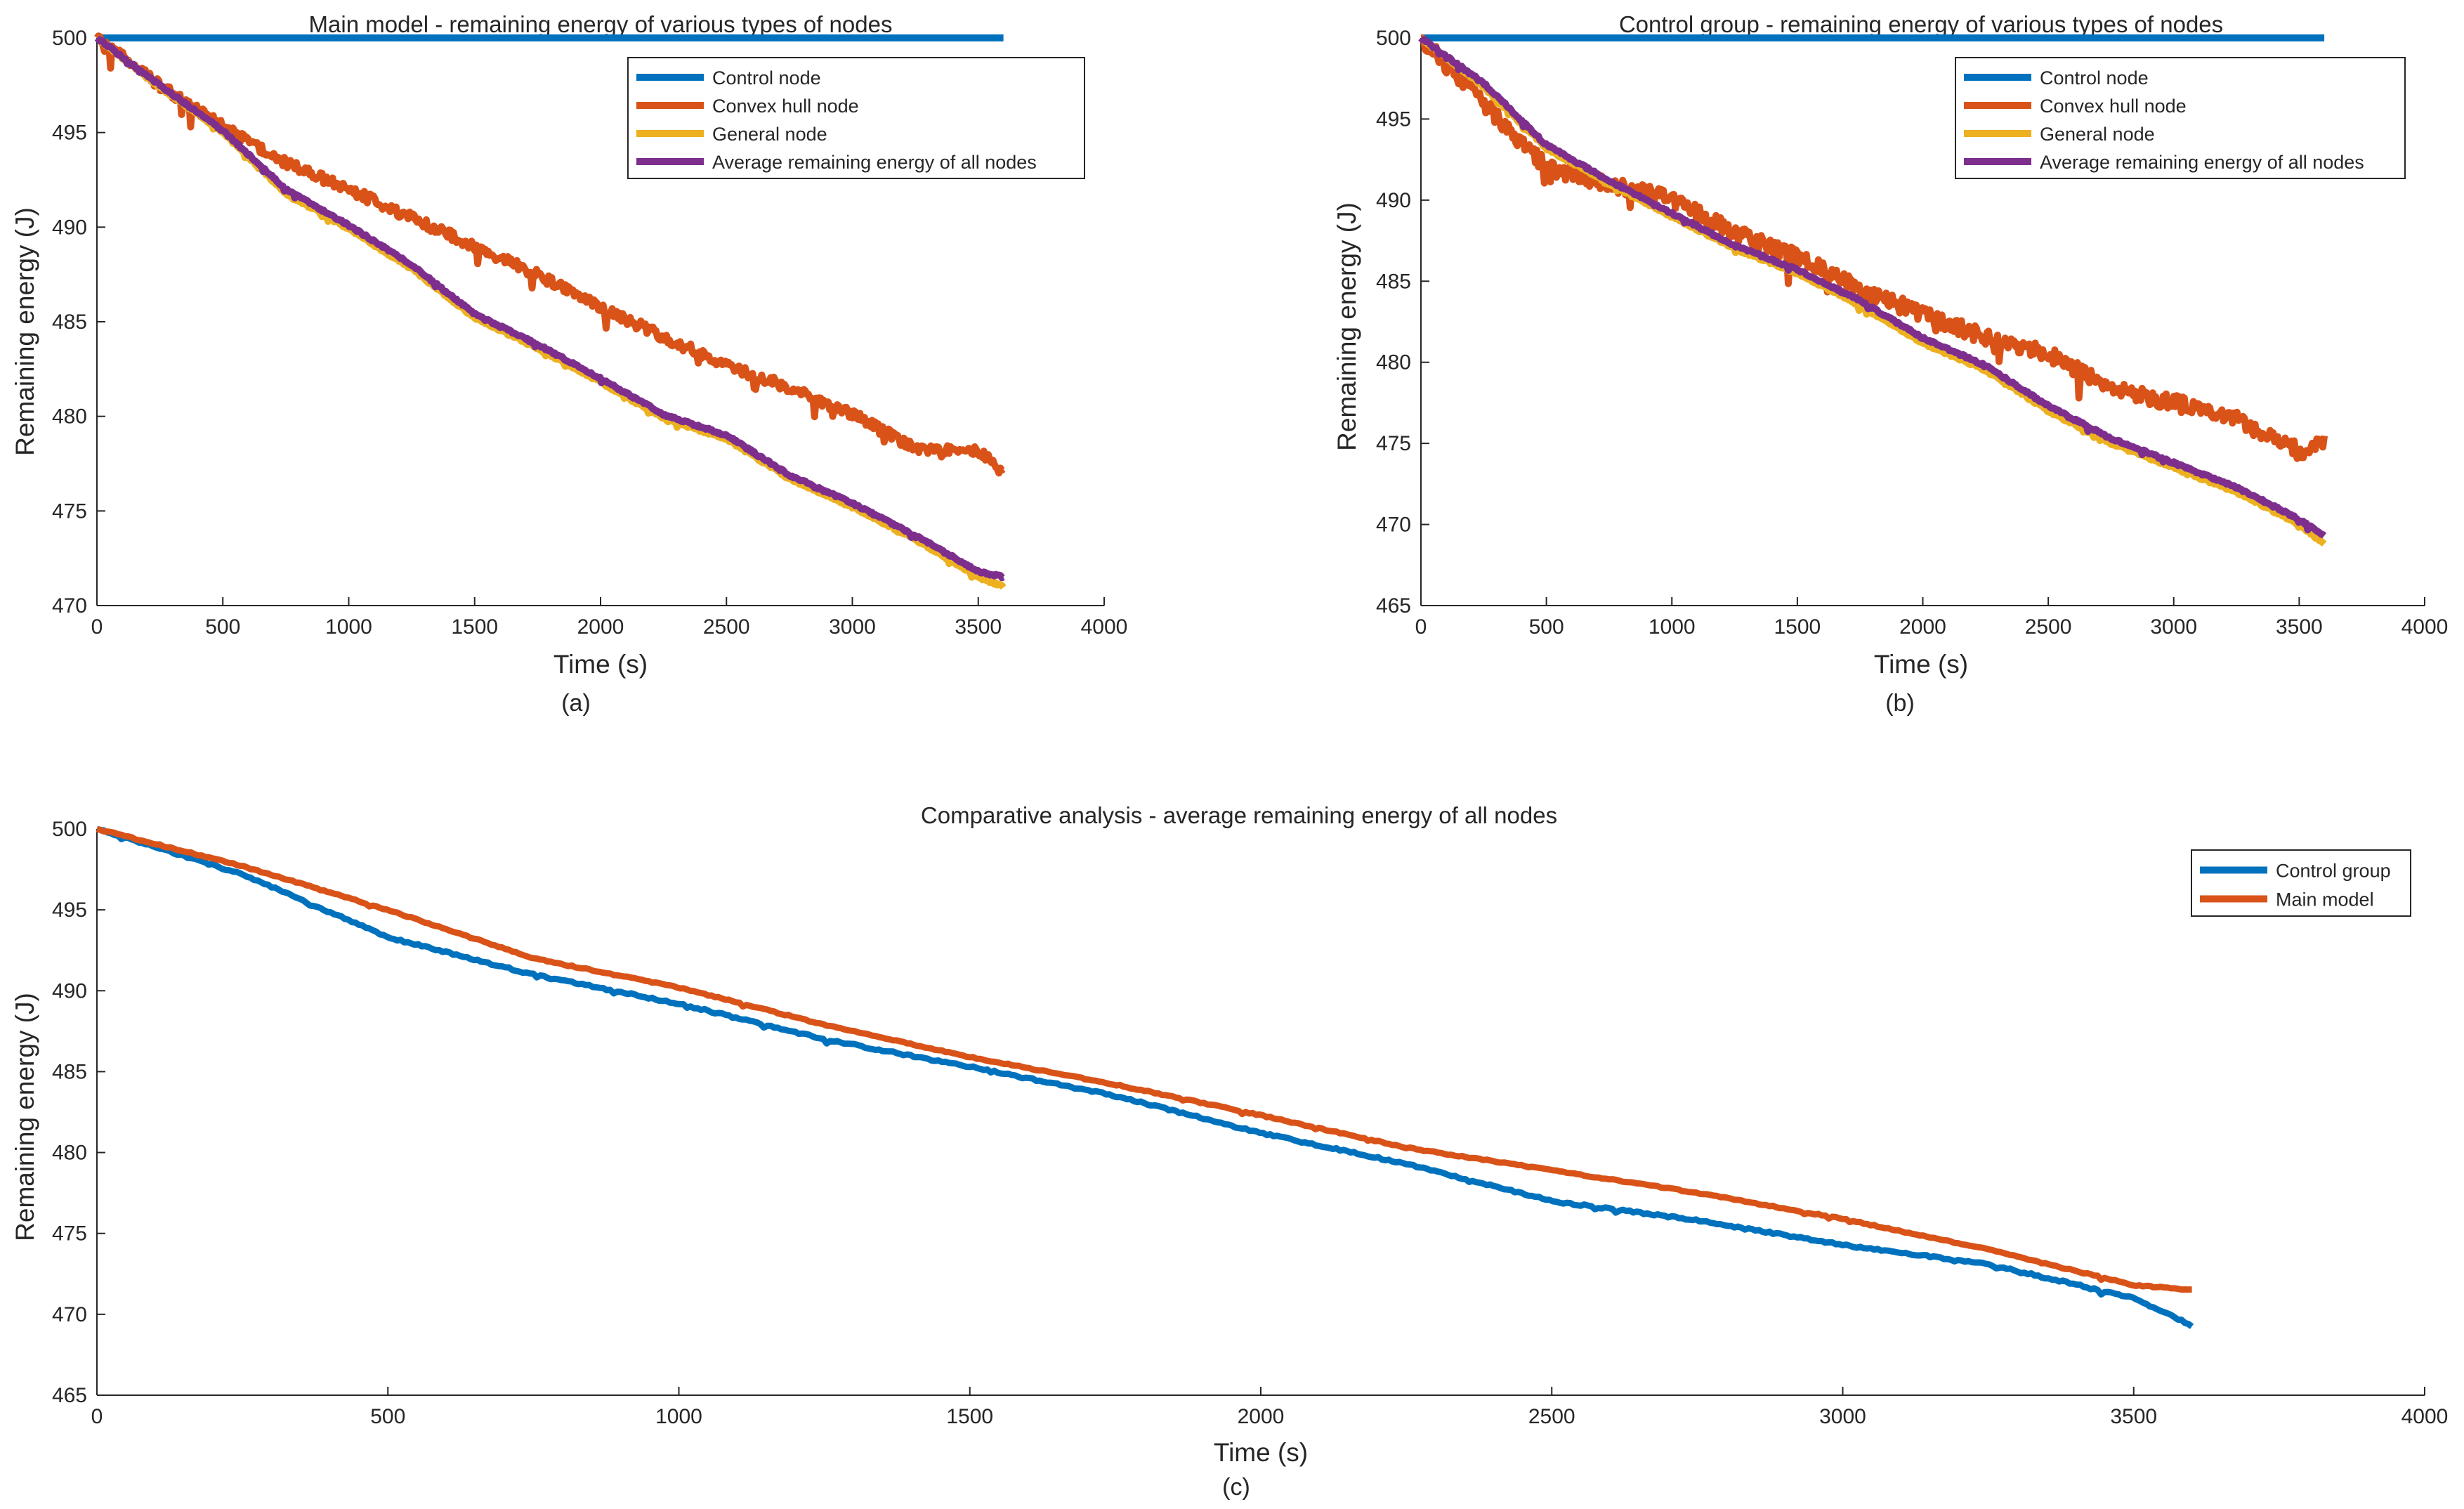 This screenshot has height=1509, width=2464. Describe the element at coordinates (769, 134) in the screenshot. I see `legend-label-a: General node` at that location.